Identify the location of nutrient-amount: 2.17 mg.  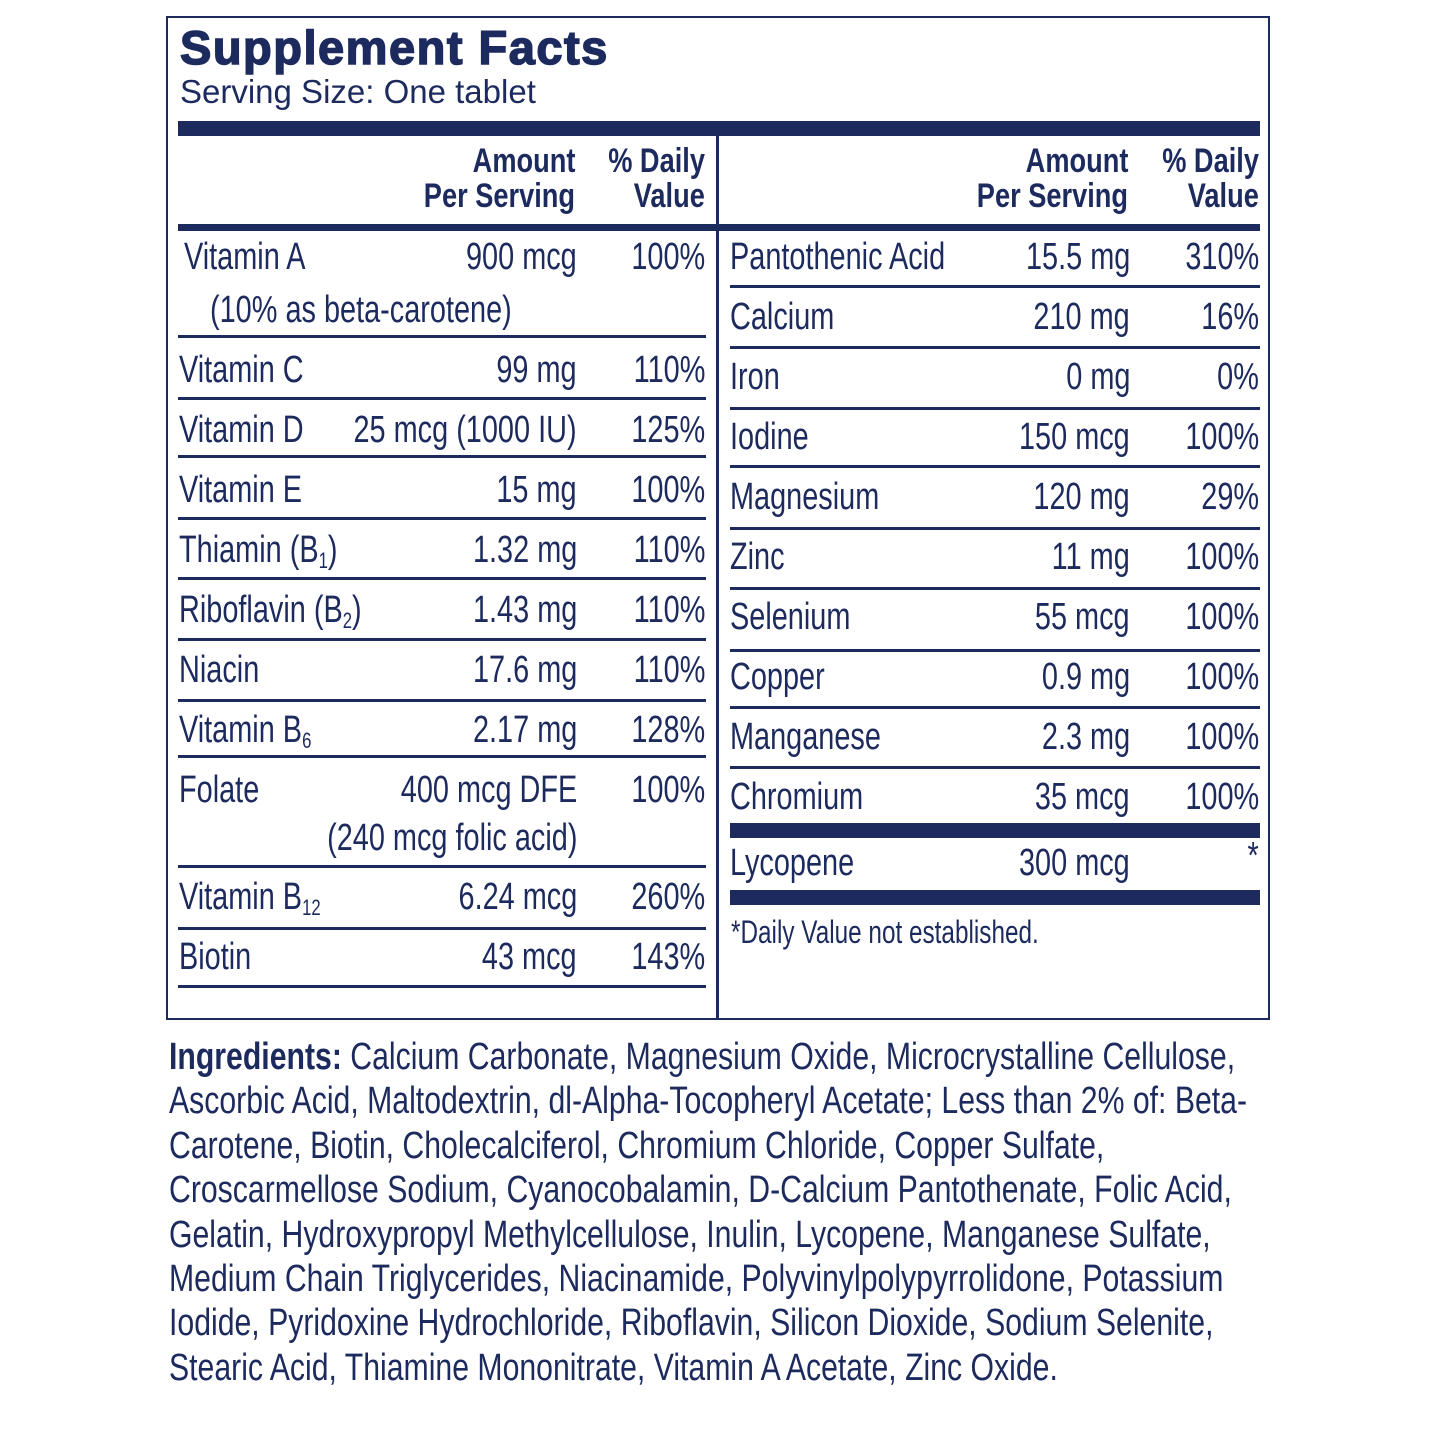
(524, 730).